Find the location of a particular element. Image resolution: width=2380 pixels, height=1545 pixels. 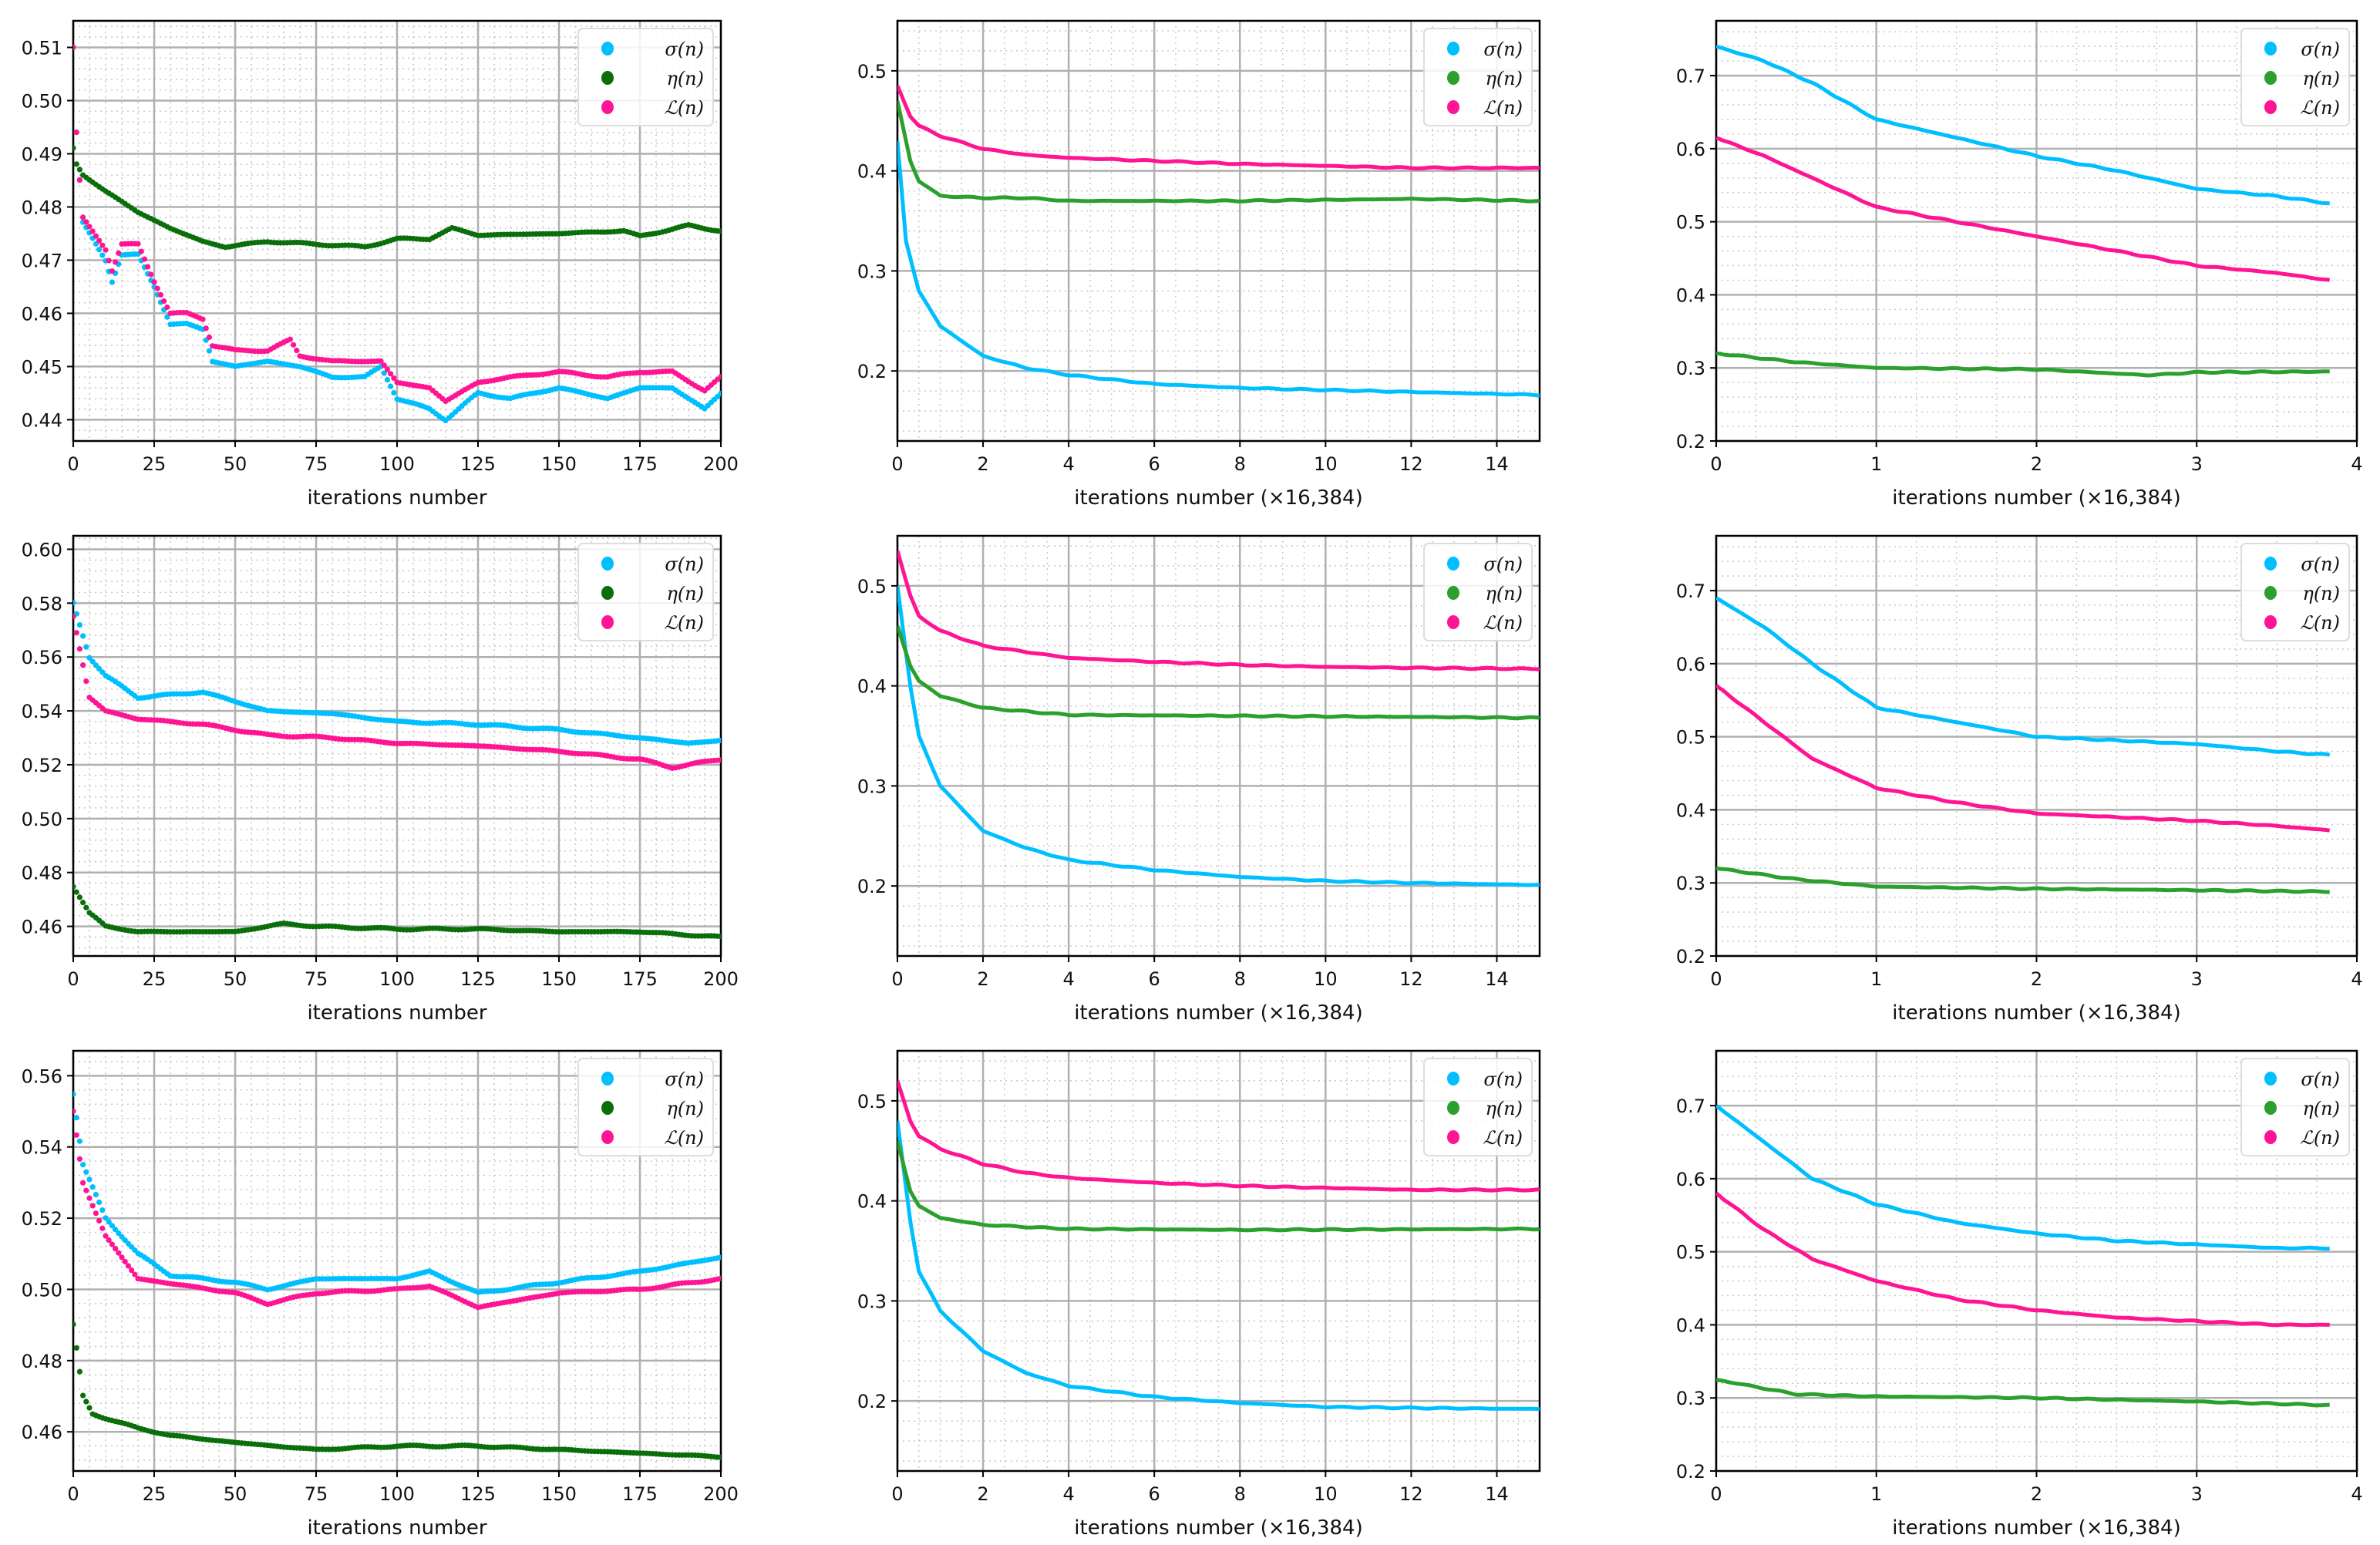

series-sigma is located at coordinates (397, 234).